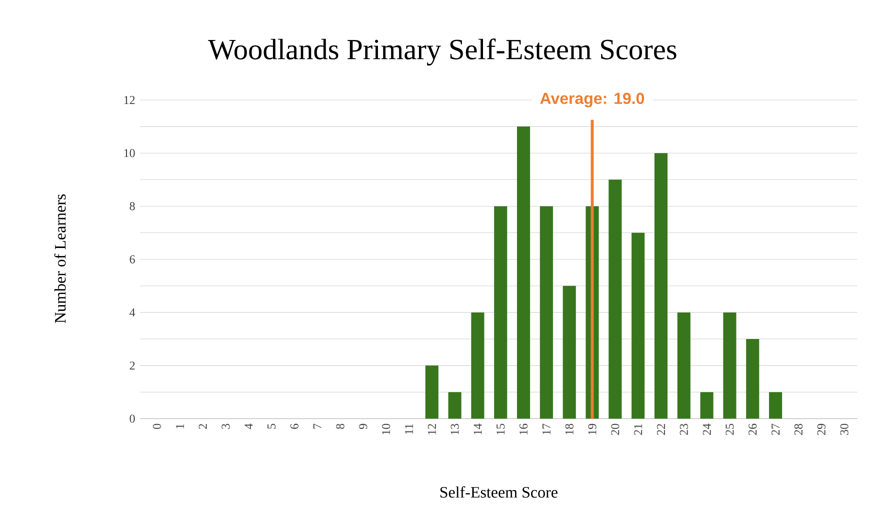 This screenshot has width=886, height=512. I want to click on x-tick-label: 28, so click(798, 429).